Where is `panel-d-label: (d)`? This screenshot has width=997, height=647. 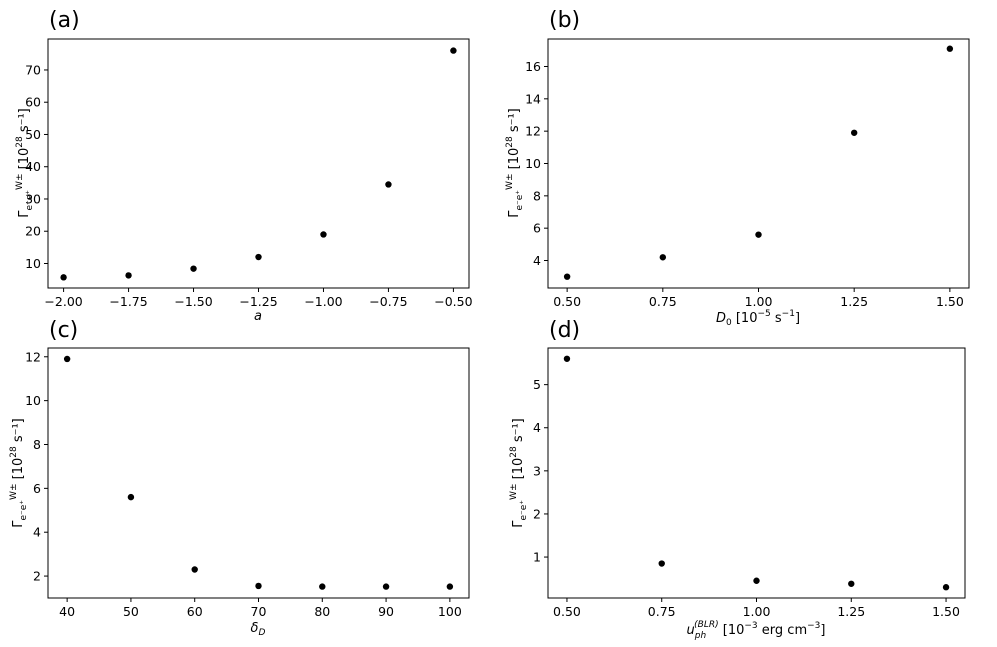 panel-d-label: (d) is located at coordinates (564, 330).